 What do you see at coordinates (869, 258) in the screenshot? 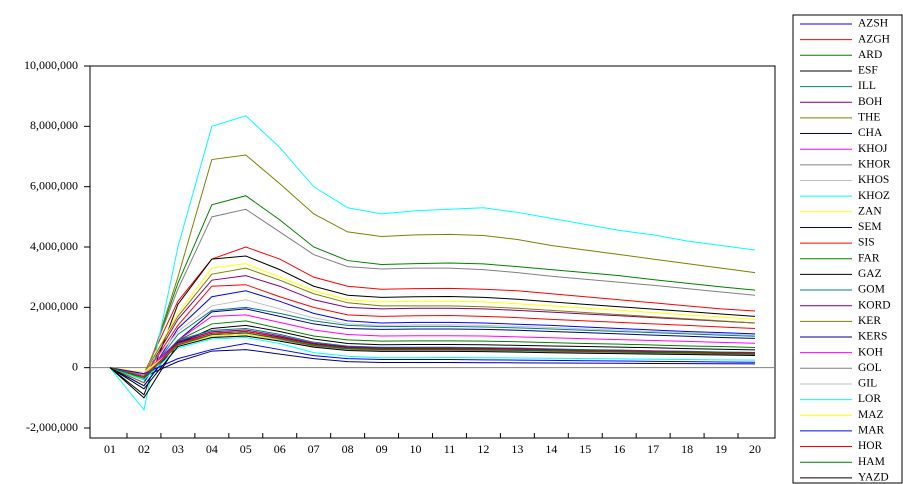
I see `legend-label: FAR` at bounding box center [869, 258].